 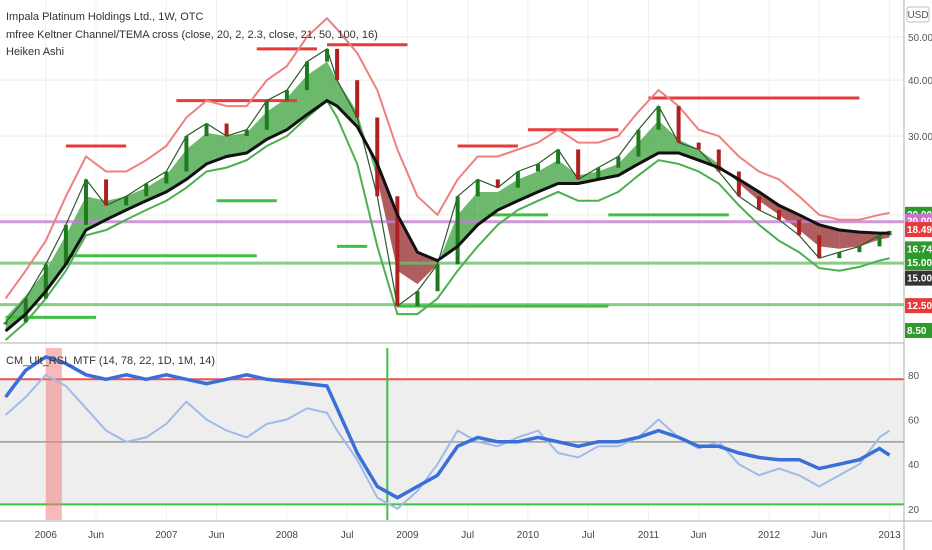 What do you see at coordinates (287, 535) in the screenshot?
I see `time-tick-label: 2008` at bounding box center [287, 535].